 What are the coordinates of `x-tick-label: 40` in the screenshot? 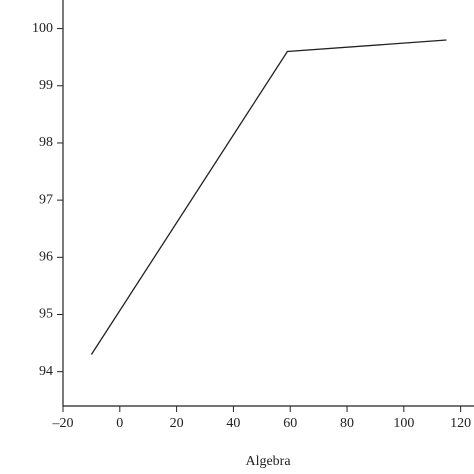 It's located at (233, 423).